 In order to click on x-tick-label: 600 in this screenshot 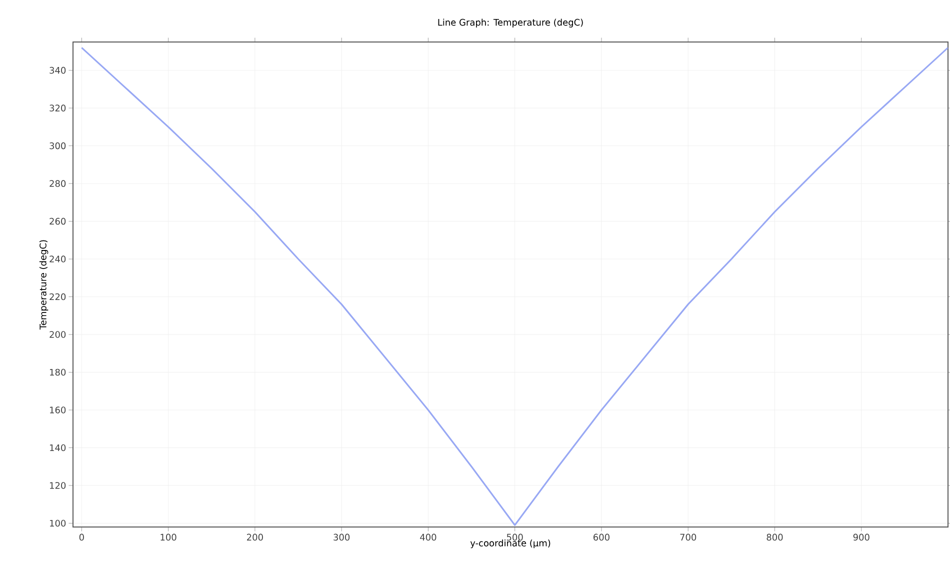, I will do `click(602, 537)`.